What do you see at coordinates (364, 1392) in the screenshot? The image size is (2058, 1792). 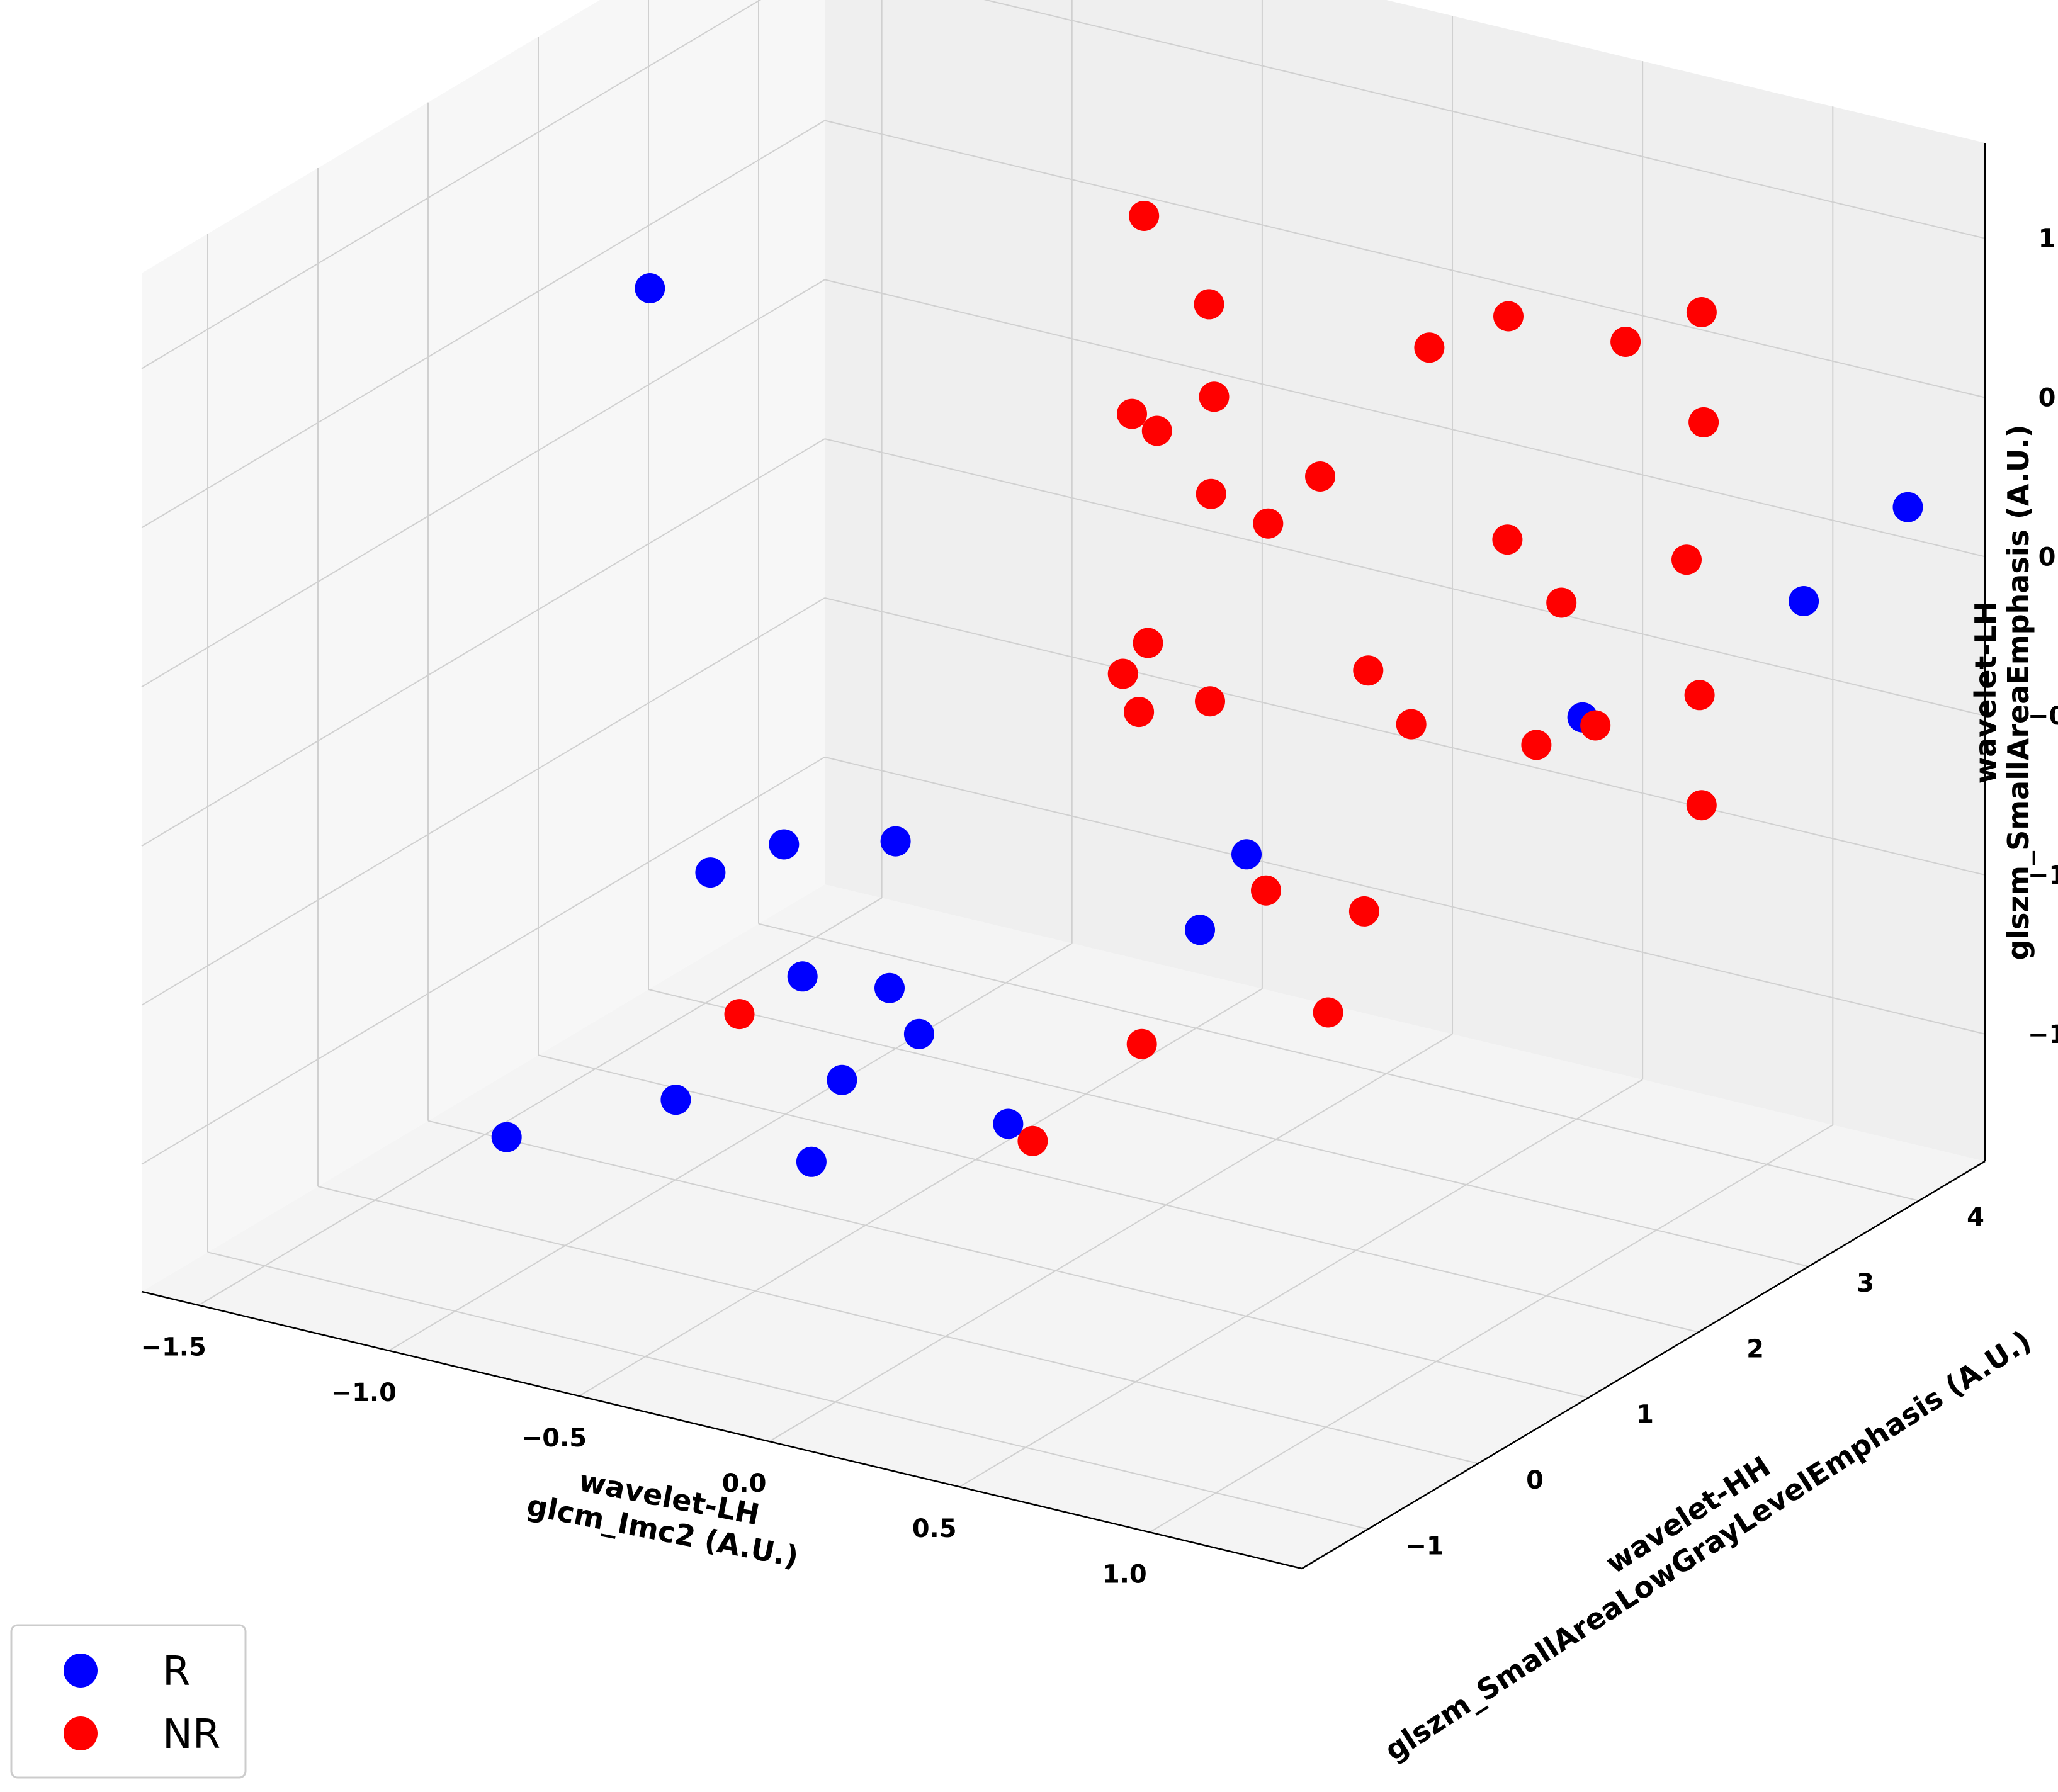 I see `x-tick-label: −1.0` at bounding box center [364, 1392].